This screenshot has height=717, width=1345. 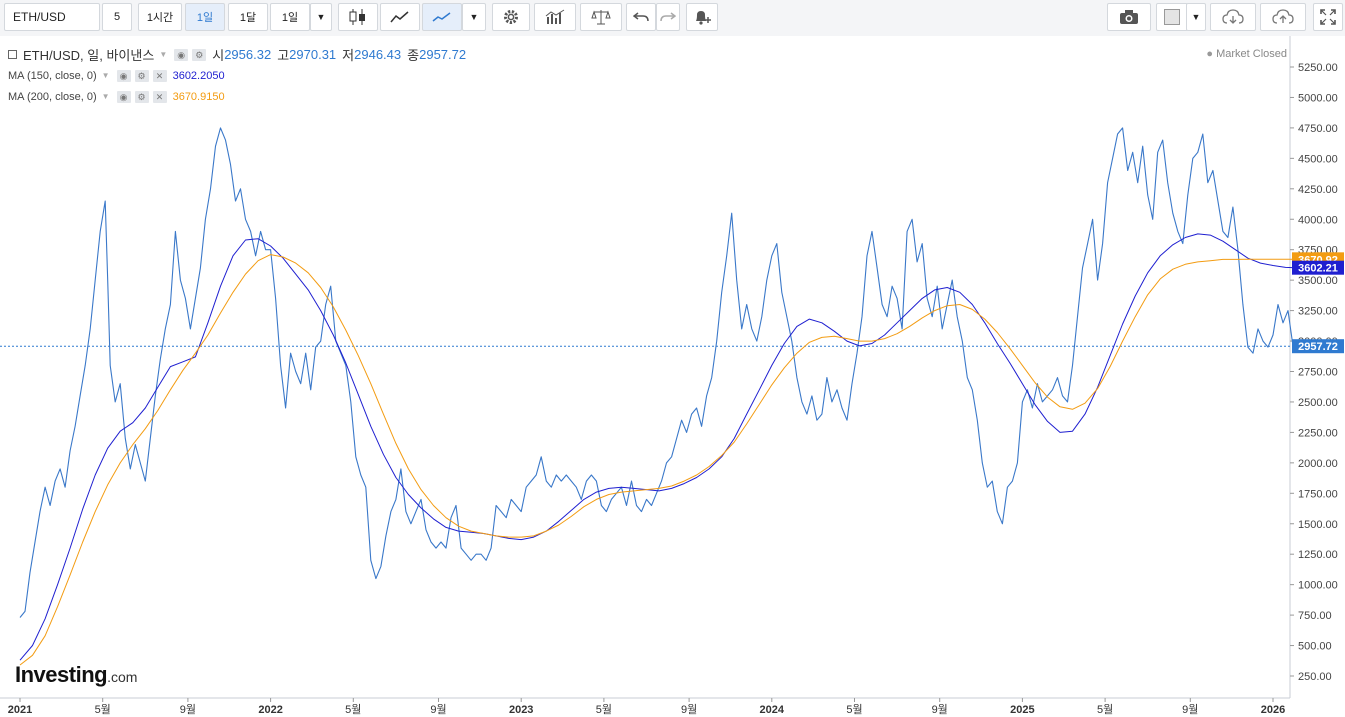 What do you see at coordinates (1318, 373) in the screenshot?
I see `y-tick-label: 2750.00` at bounding box center [1318, 373].